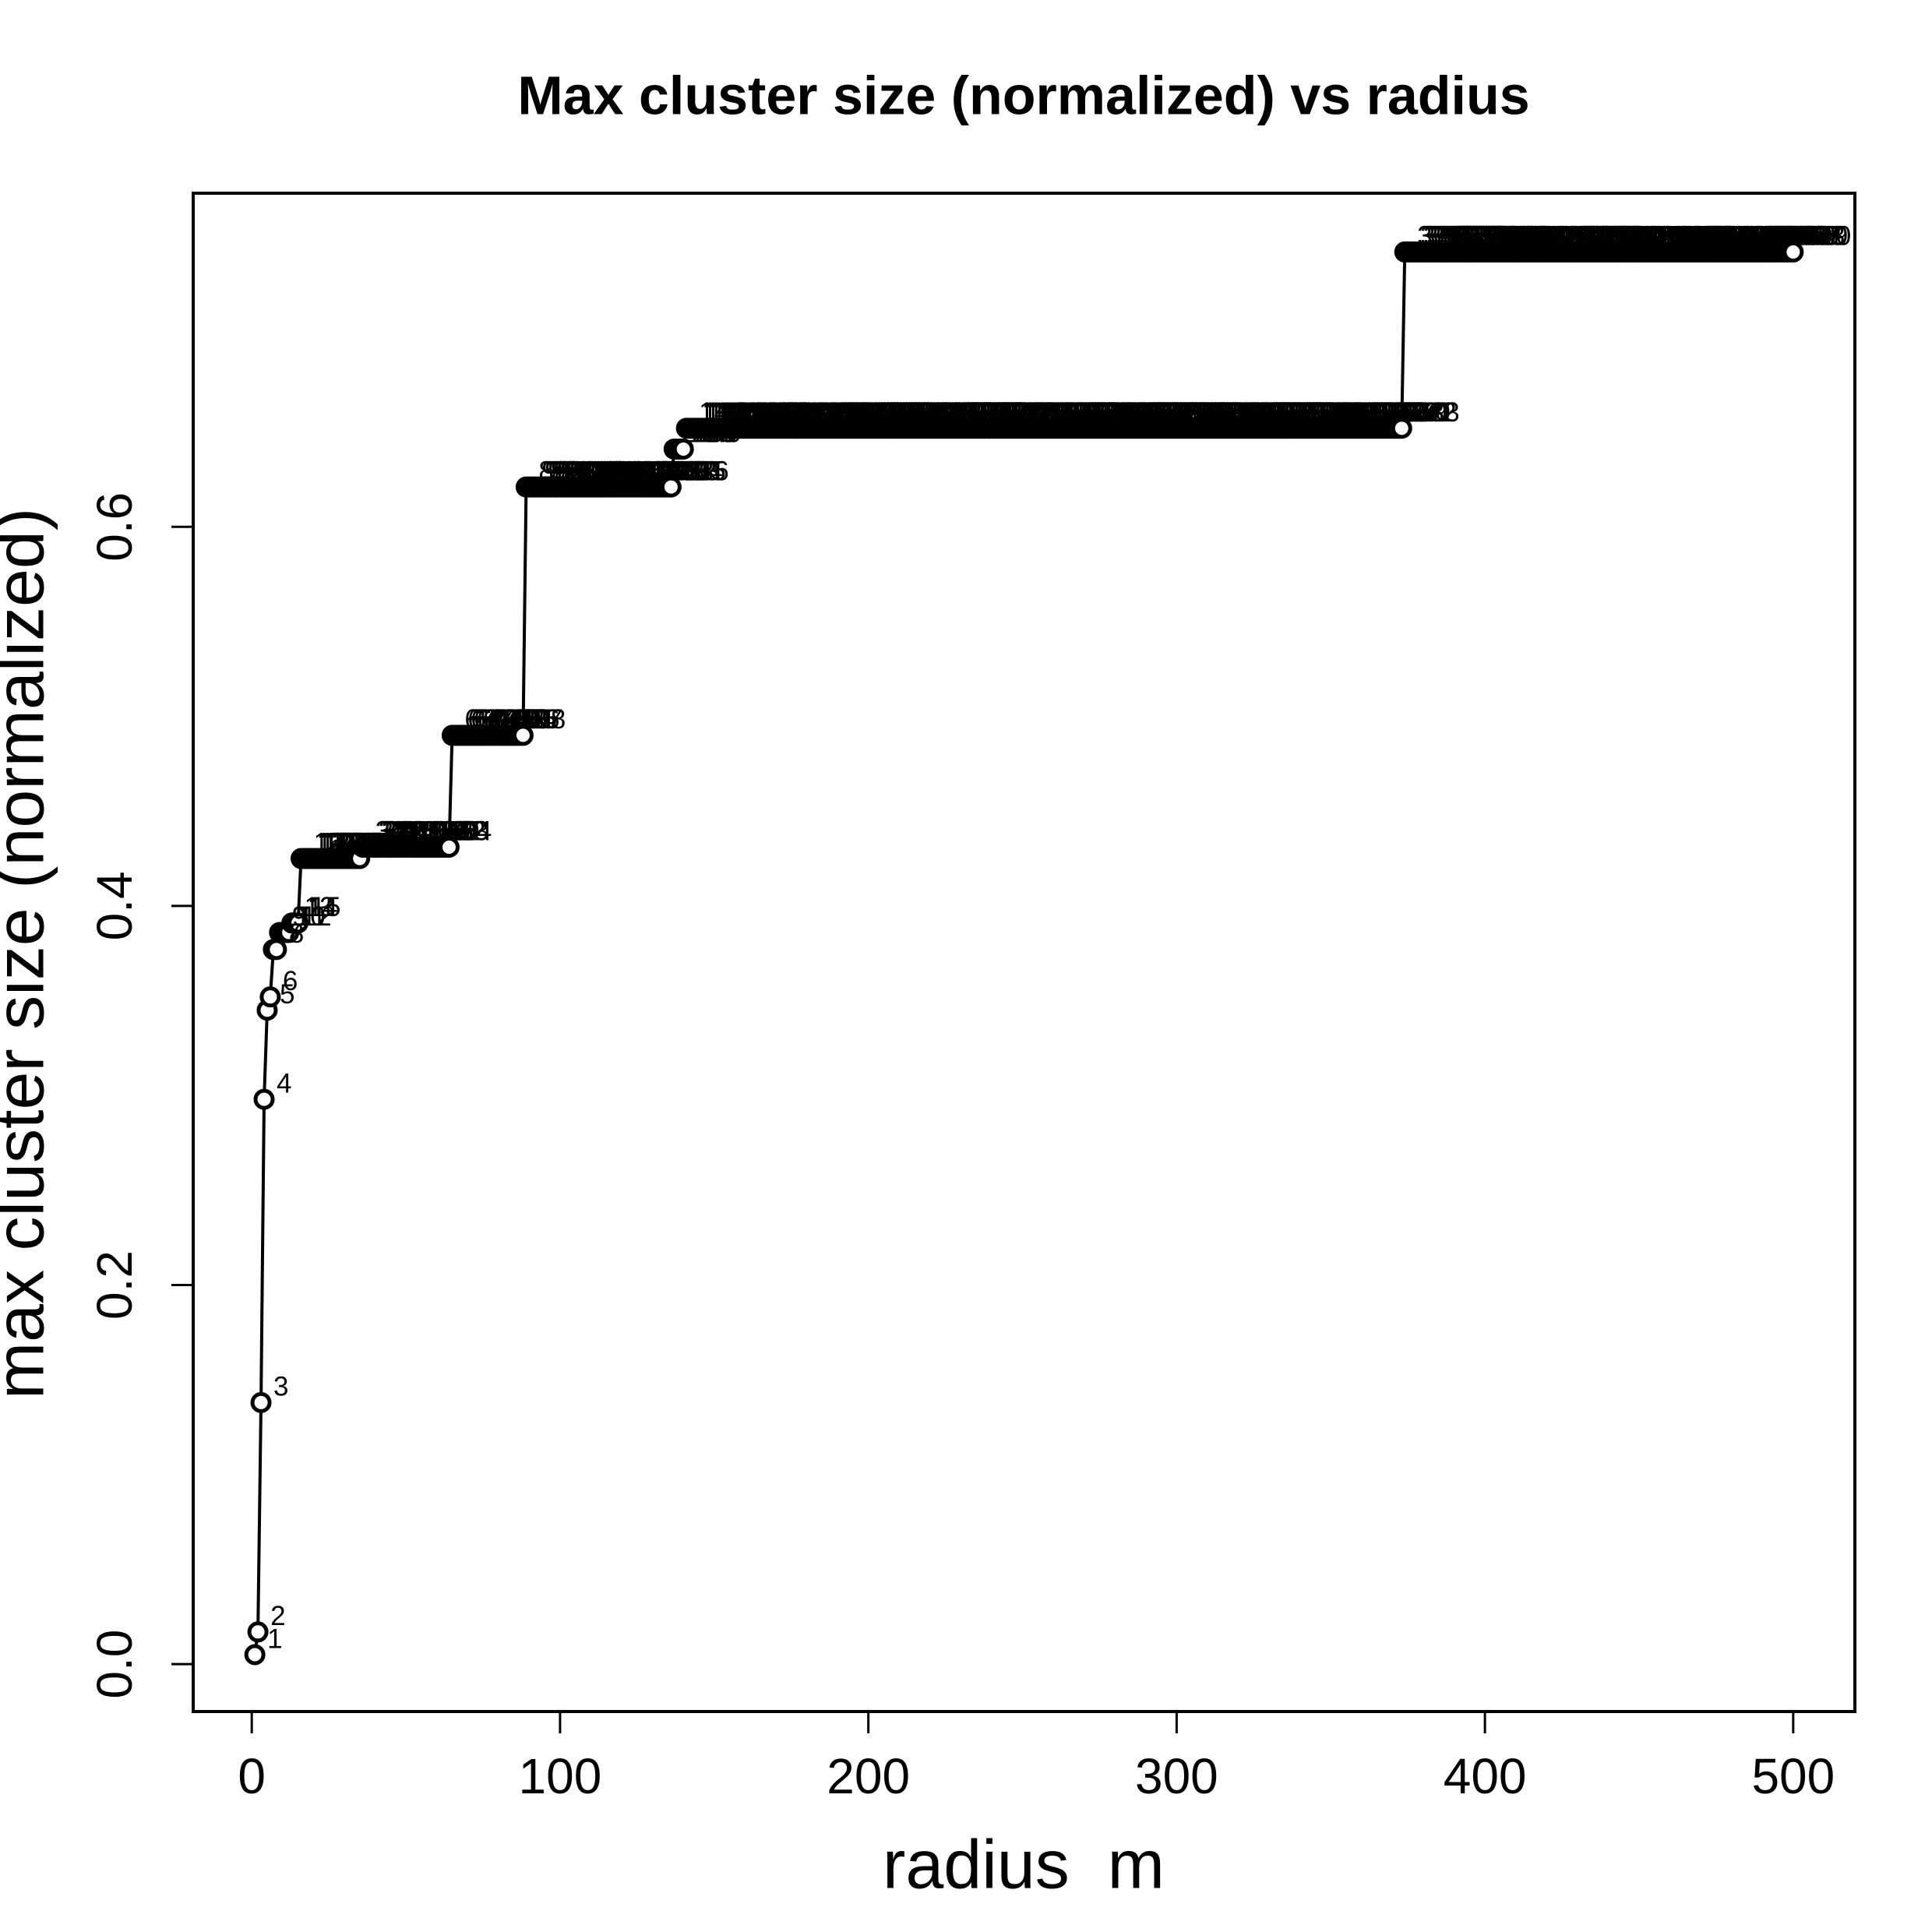  I want to click on point-label: 443, so click(1652, 236).